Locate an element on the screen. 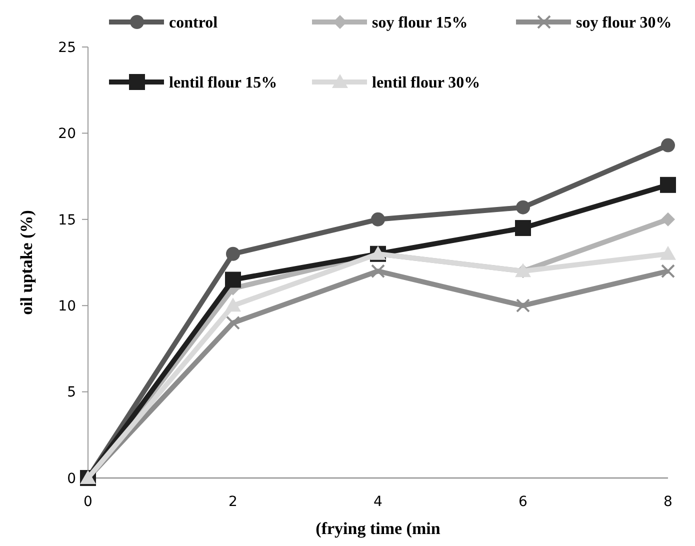 The image size is (695, 546). x-tick-label: 2 is located at coordinates (233, 502).